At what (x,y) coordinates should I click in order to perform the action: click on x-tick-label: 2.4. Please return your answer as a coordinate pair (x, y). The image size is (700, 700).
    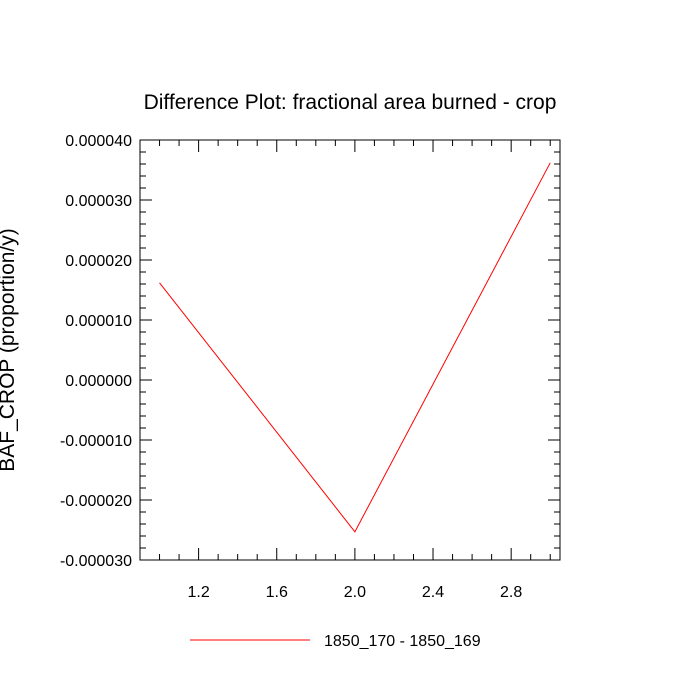
    Looking at the image, I should click on (433, 592).